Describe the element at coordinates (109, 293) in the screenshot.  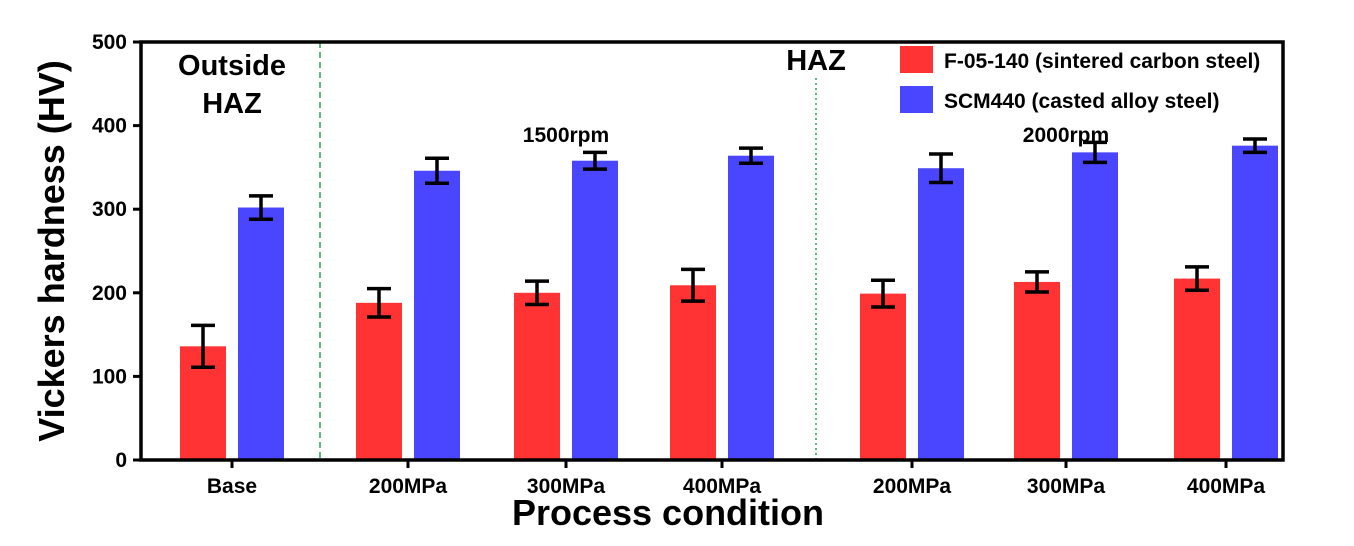
I see `y-tick-label-2: 200` at that location.